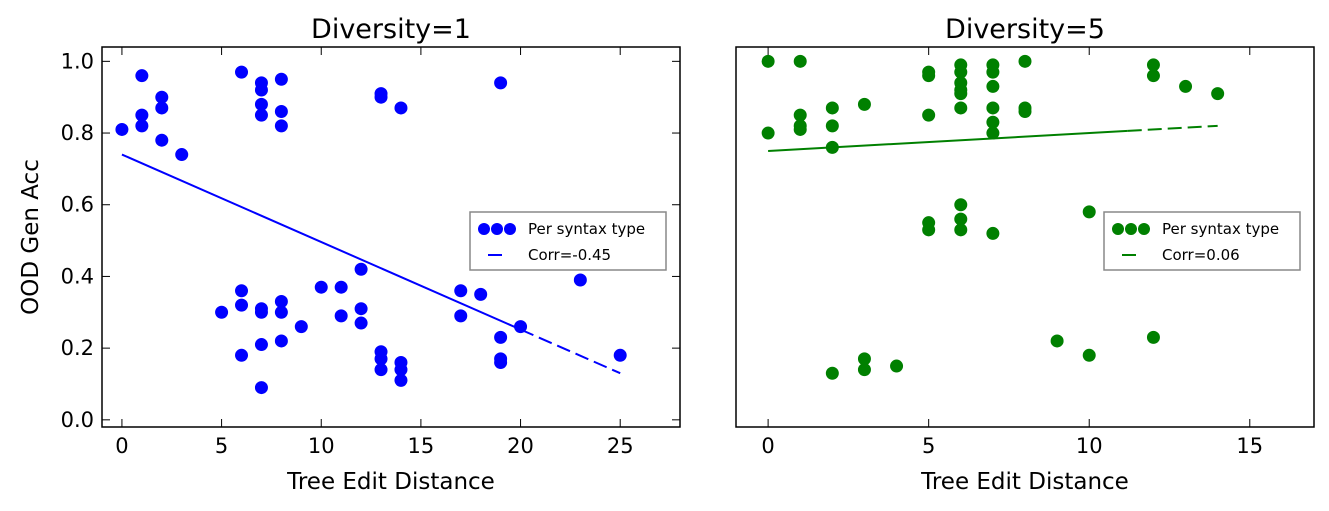  Describe the element at coordinates (321, 446) in the screenshot. I see `x-tick-label: 10` at that location.